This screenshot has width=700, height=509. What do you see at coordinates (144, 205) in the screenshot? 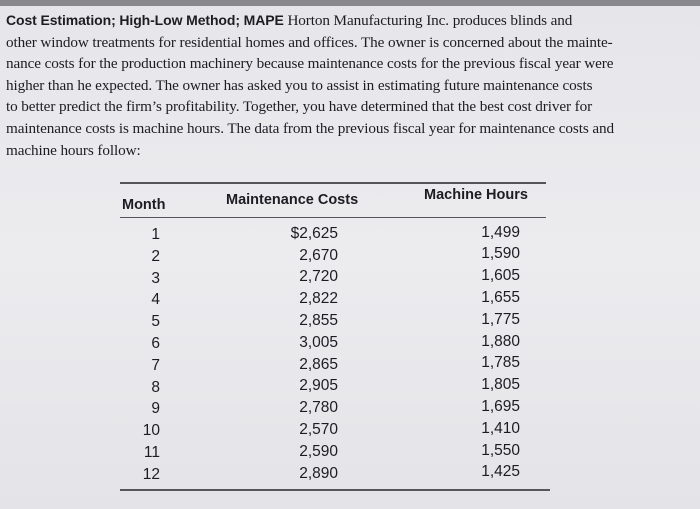
I see `column-header: Month` at bounding box center [144, 205].